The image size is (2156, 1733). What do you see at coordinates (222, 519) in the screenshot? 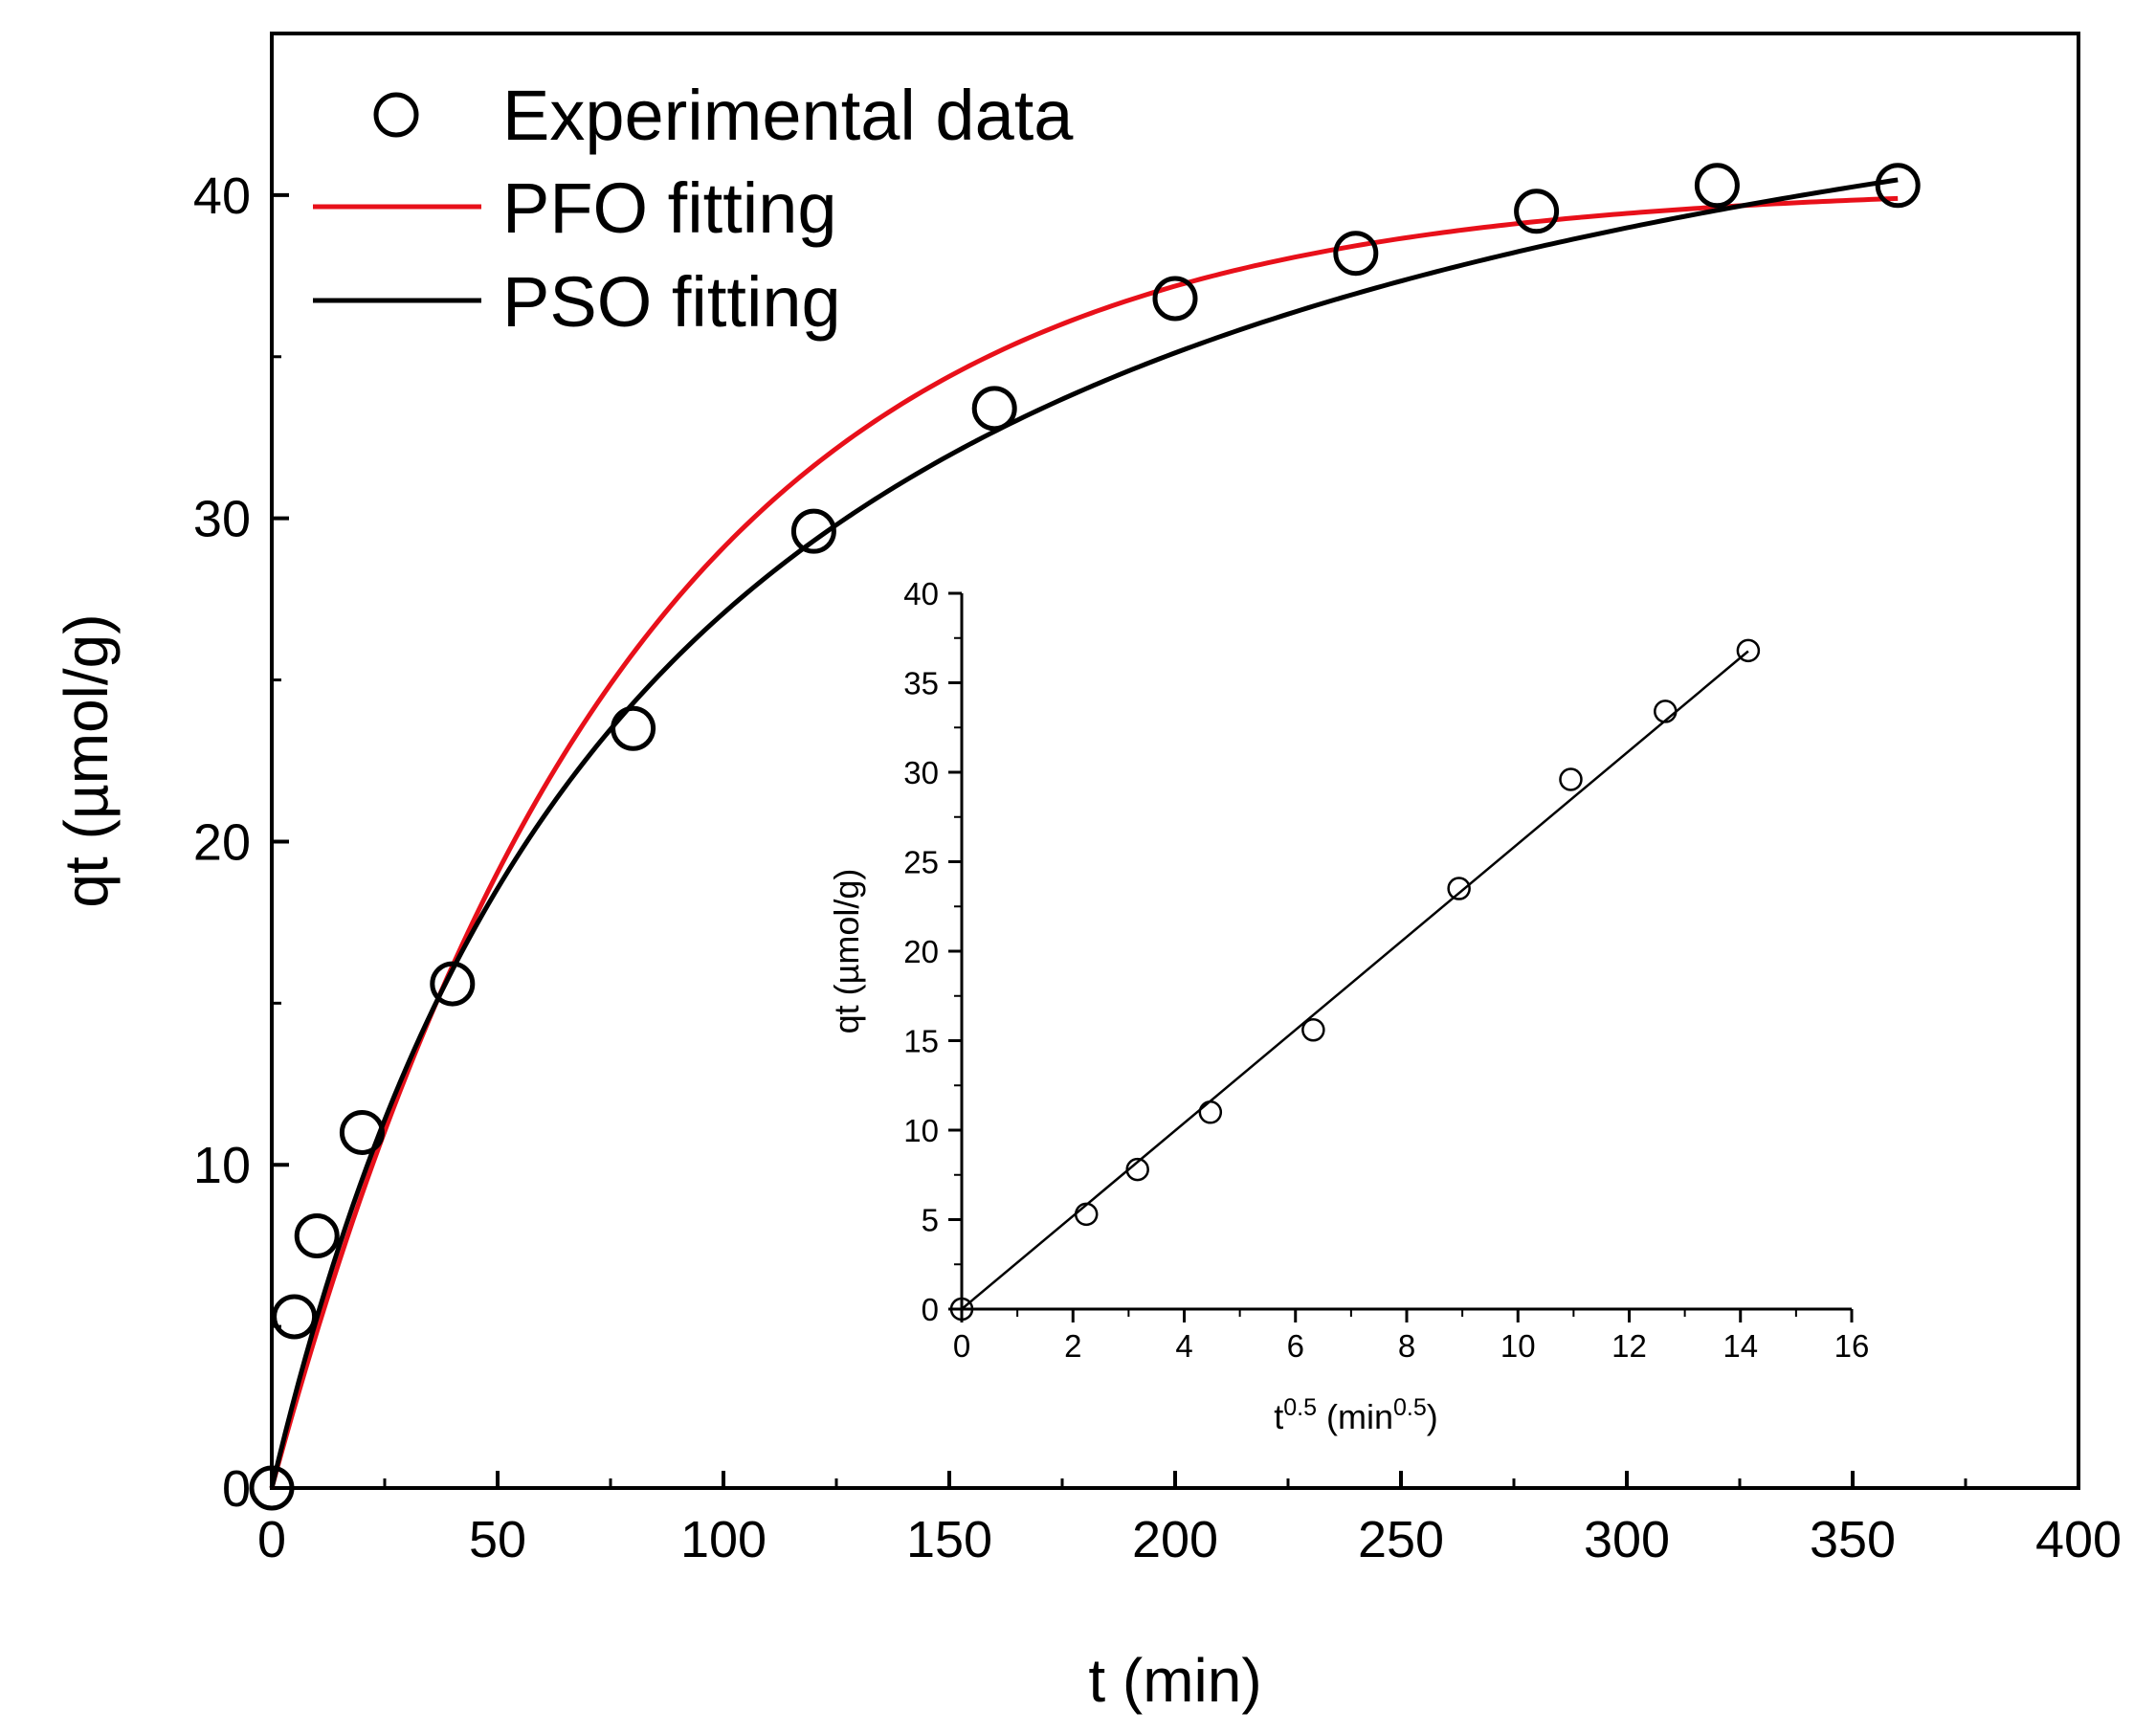
I see `main-y-tick-label: 30` at bounding box center [222, 519].